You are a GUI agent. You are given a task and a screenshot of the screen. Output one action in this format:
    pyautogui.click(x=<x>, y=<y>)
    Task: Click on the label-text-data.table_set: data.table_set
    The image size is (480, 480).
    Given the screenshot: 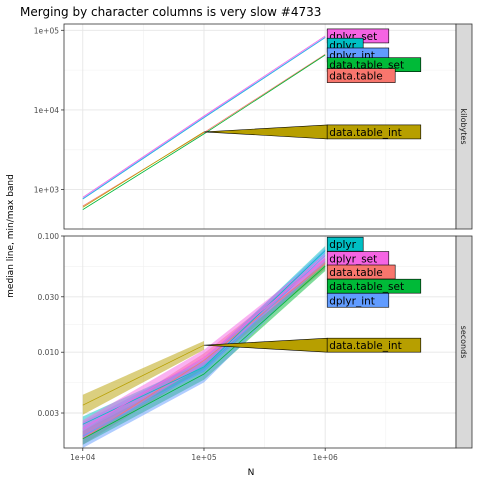 What is the action you would take?
    pyautogui.click(x=366, y=287)
    